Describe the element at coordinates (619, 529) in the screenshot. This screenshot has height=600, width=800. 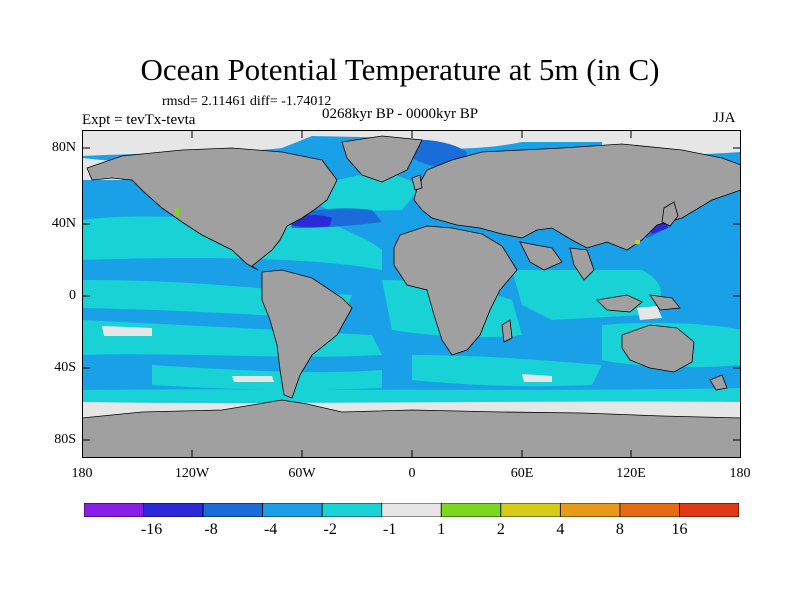
I see `colorbar-label: 8` at that location.